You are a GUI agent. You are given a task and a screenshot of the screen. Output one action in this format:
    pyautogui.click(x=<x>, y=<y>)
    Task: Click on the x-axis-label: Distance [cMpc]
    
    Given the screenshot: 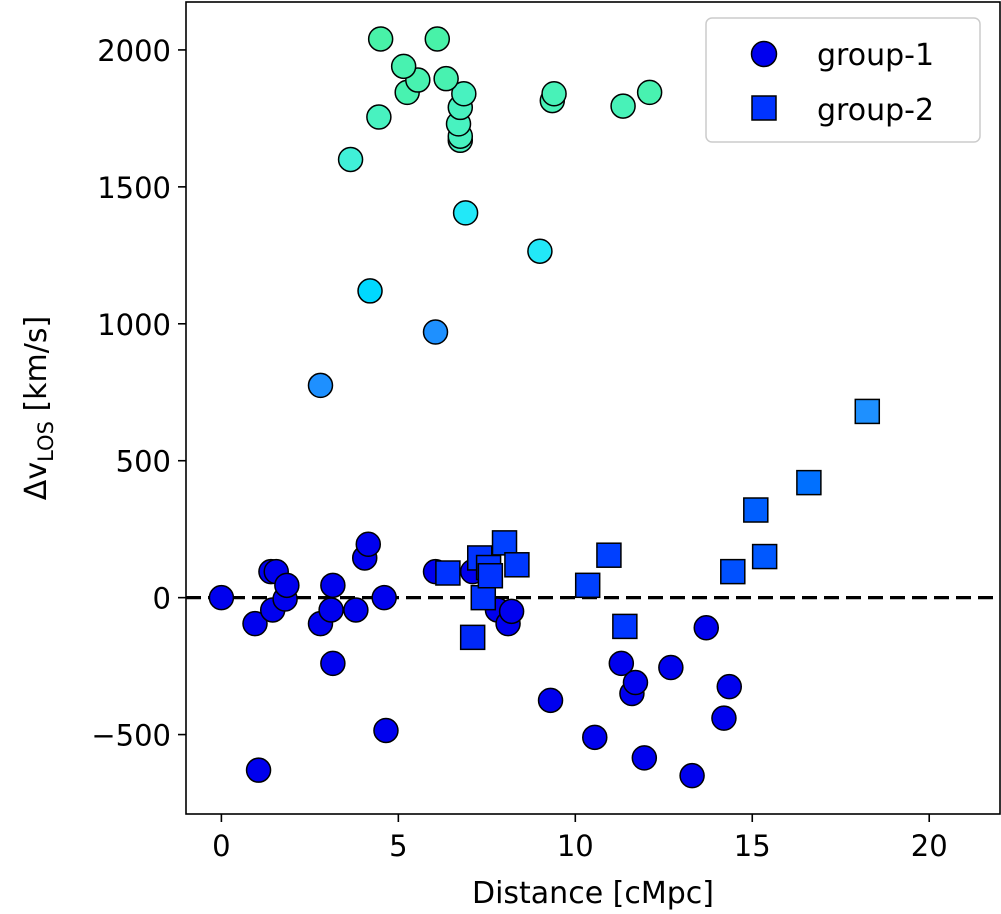 What is the action you would take?
    pyautogui.click(x=593, y=893)
    